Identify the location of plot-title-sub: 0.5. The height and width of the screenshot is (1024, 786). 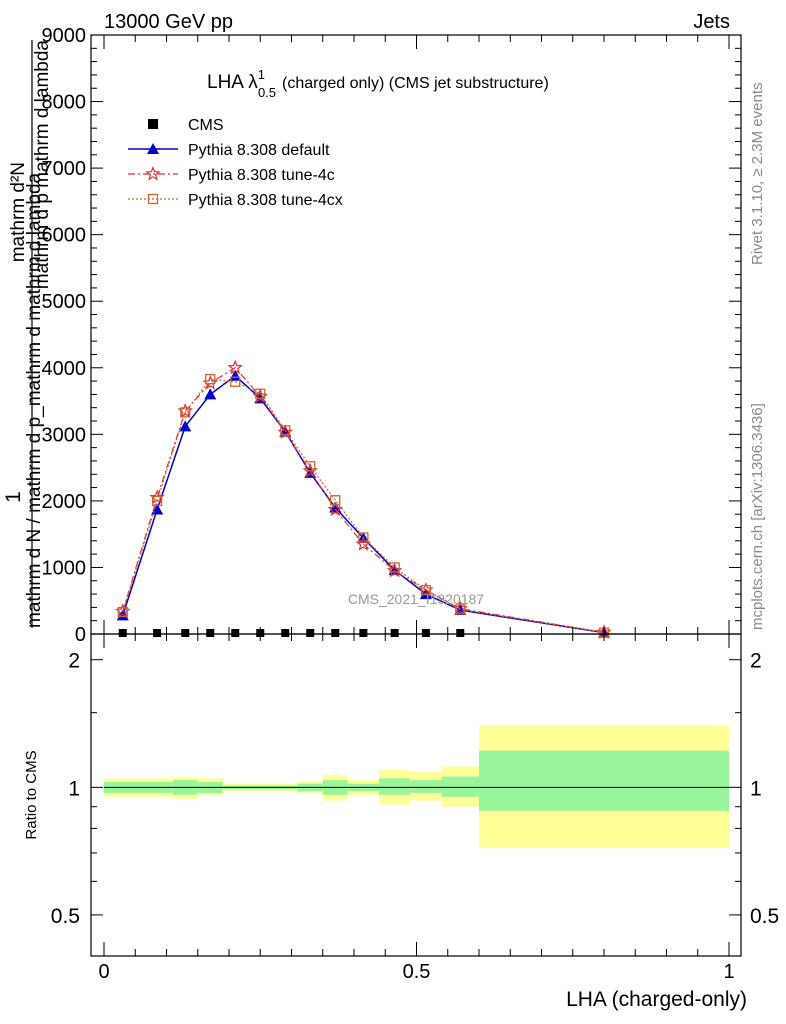
(267, 92).